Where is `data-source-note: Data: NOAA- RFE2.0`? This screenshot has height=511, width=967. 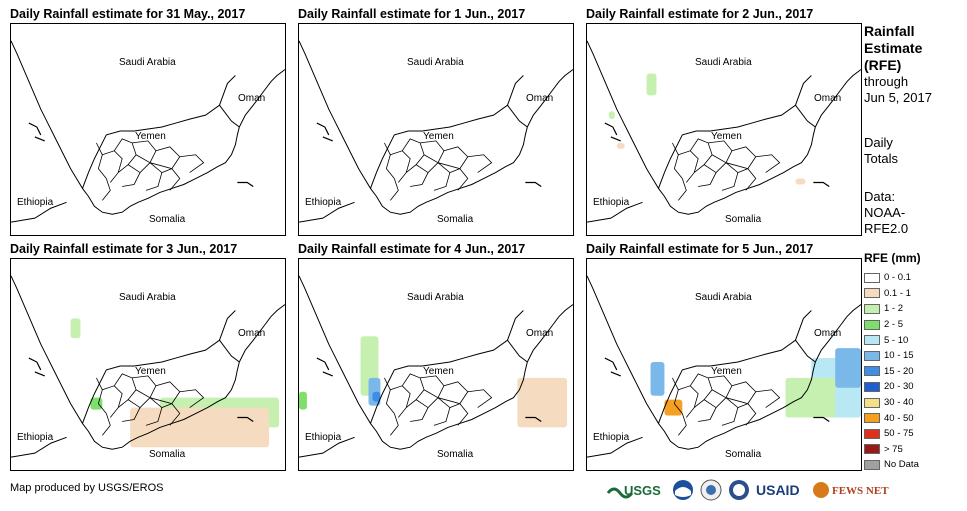 data-source-note: Data: NOAA- RFE2.0 is located at coordinates (886, 213).